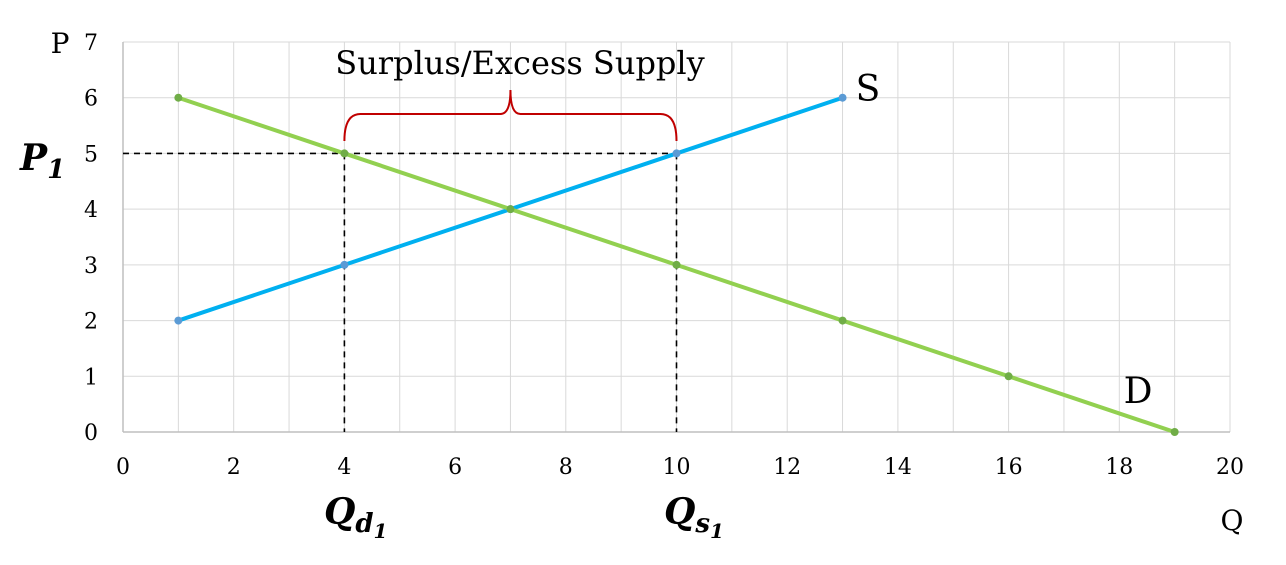  What do you see at coordinates (455, 467) in the screenshot?
I see `x-tick-label: 6` at bounding box center [455, 467].